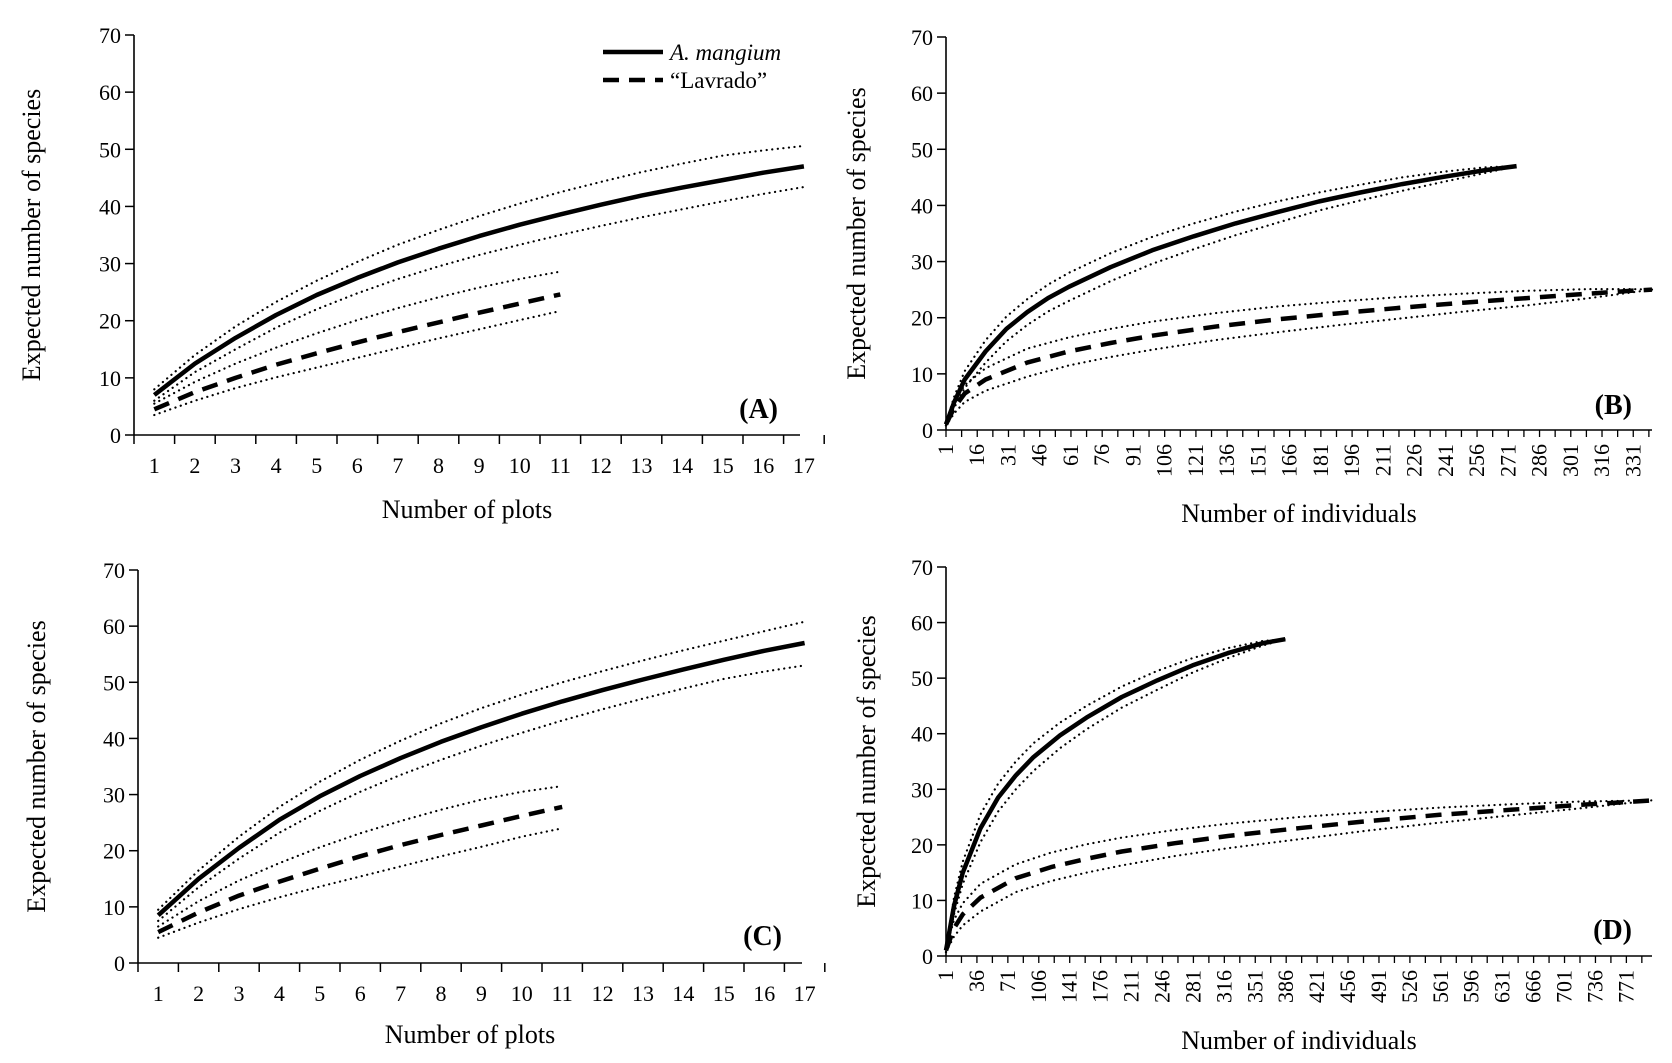 This screenshot has width=1672, height=1063. Describe the element at coordinates (441, 993) in the screenshot. I see `x-tick-label: 8` at that location.